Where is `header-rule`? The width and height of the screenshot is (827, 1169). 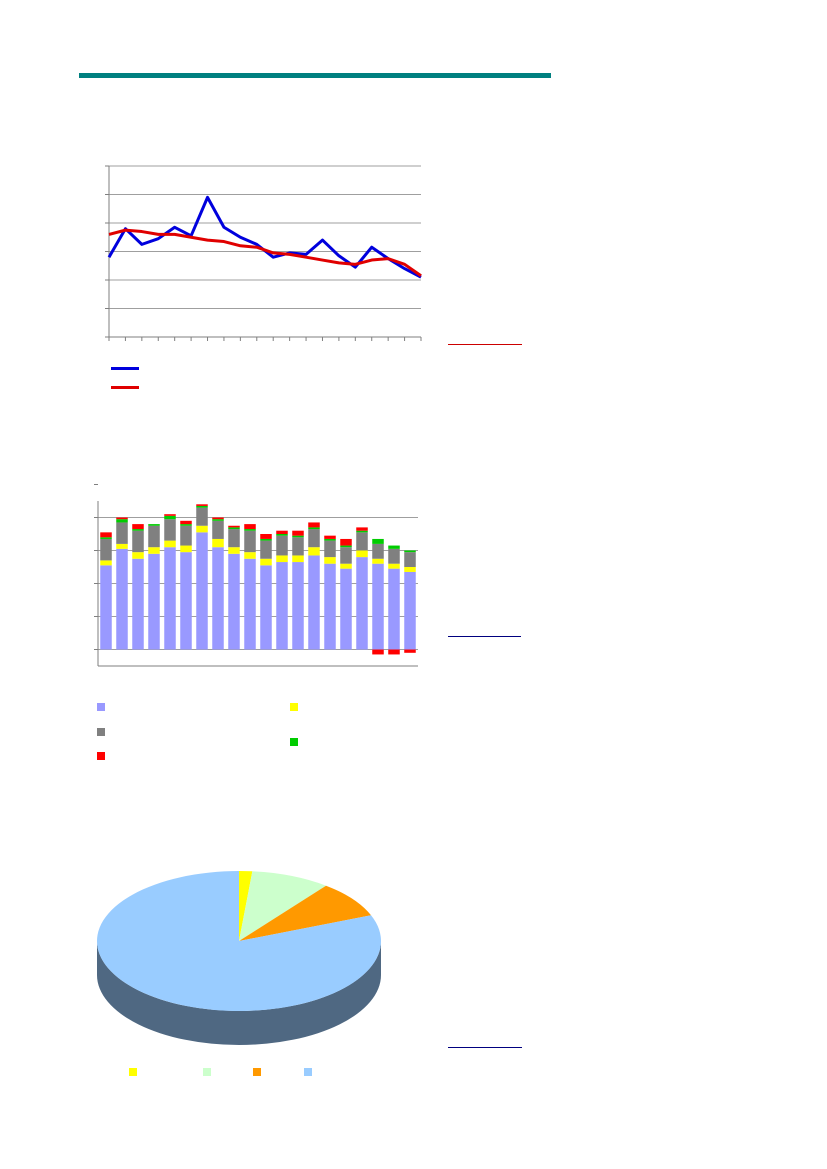 header-rule is located at coordinates (315, 75).